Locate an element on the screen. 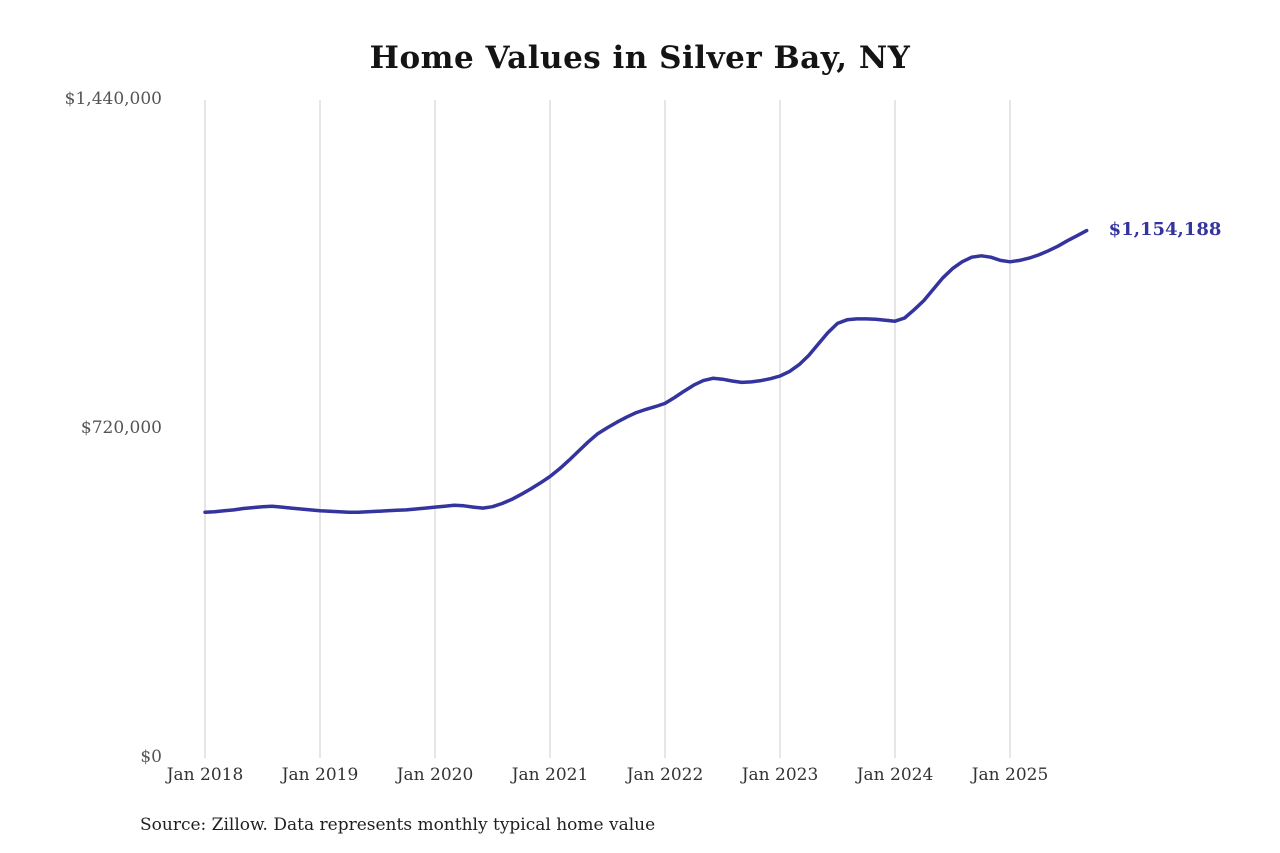 The image size is (1280, 853). y-axis-tick-label: $720,000 is located at coordinates (121, 428).